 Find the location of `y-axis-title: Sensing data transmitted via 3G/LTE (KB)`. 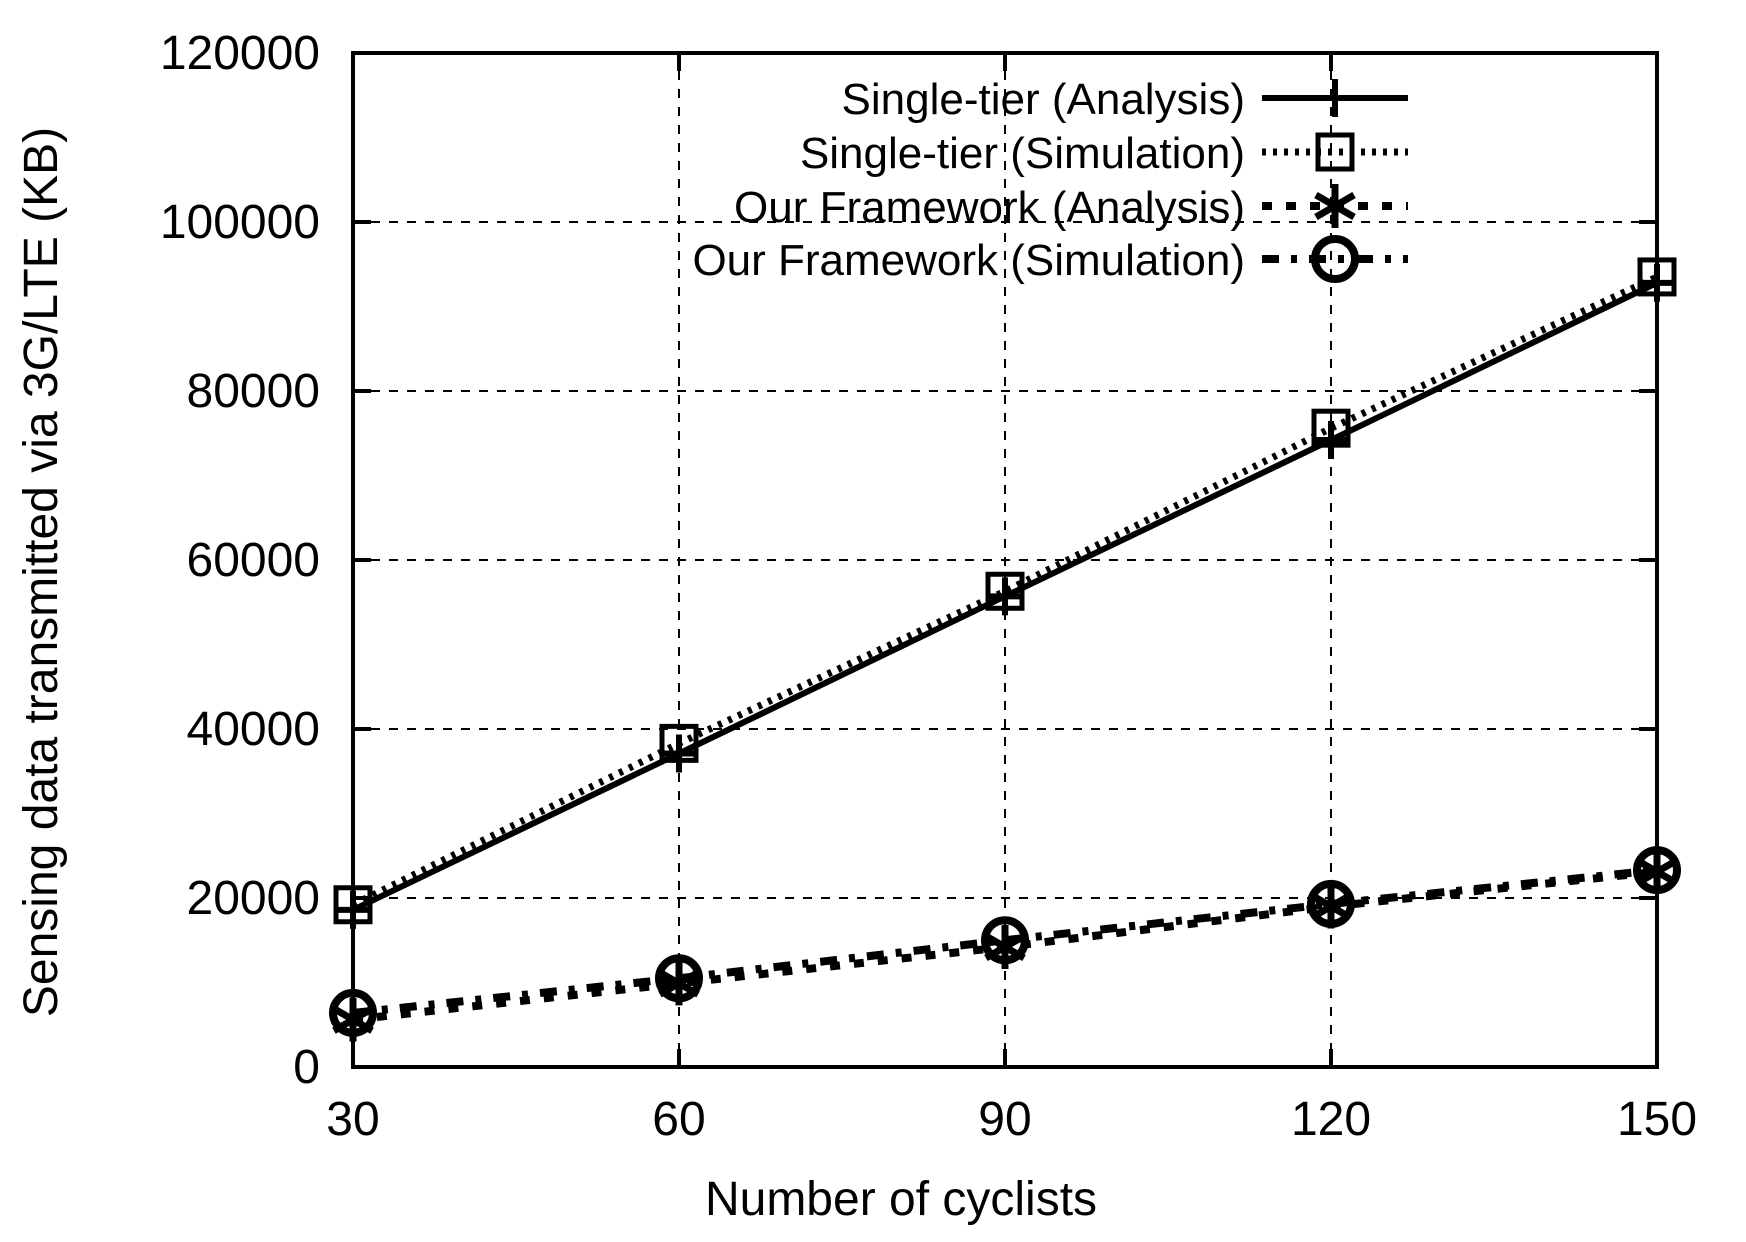

y-axis-title: Sensing data transmitted via 3G/LTE (KB) is located at coordinates (41, 572).